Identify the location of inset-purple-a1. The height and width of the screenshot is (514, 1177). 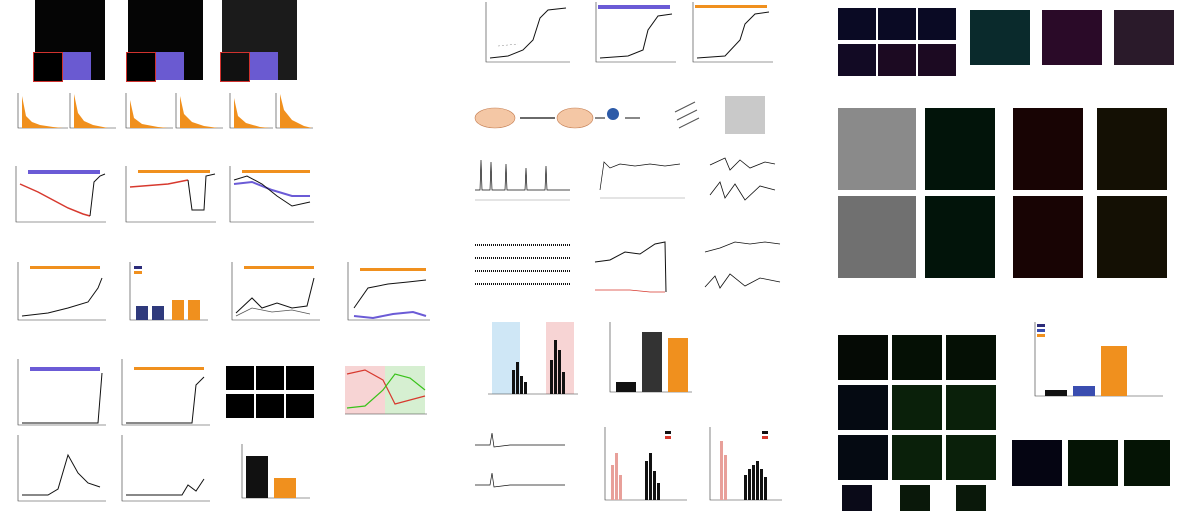
(77, 66).